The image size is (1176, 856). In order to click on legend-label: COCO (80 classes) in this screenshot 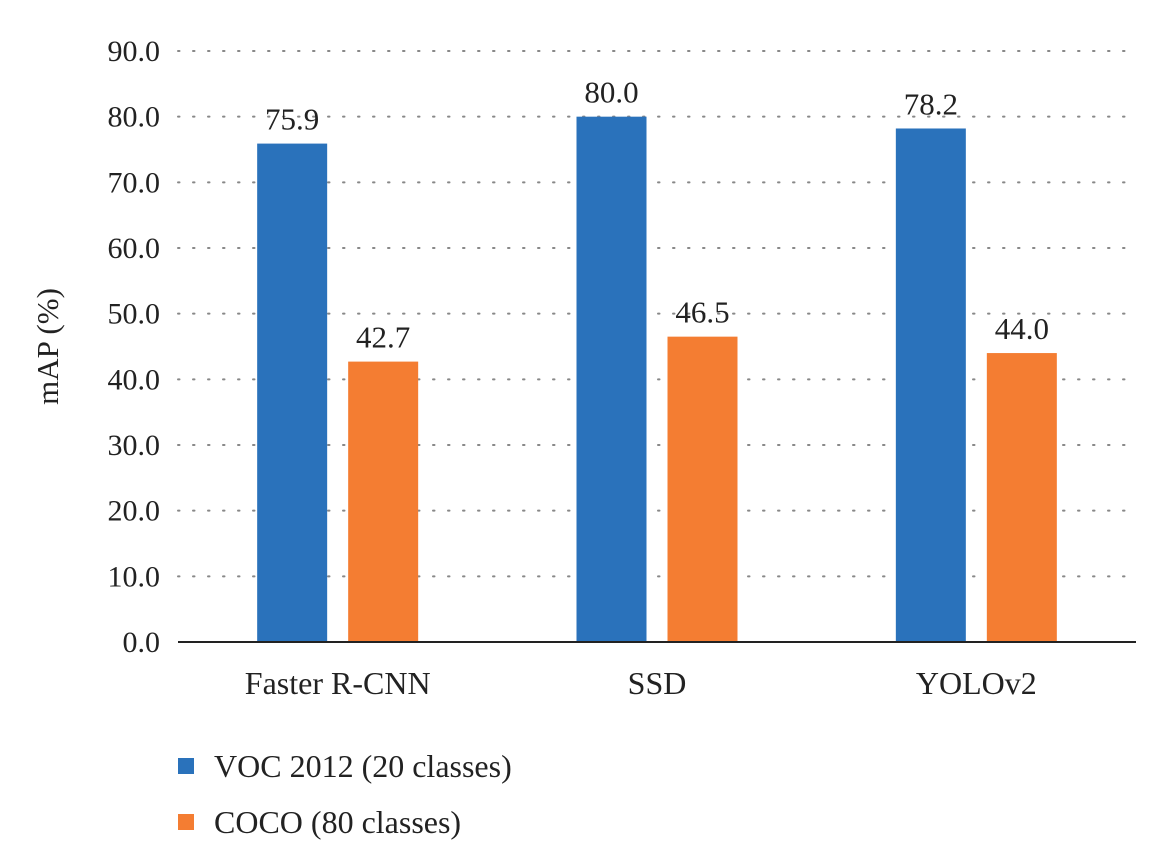, I will do `click(337, 822)`.